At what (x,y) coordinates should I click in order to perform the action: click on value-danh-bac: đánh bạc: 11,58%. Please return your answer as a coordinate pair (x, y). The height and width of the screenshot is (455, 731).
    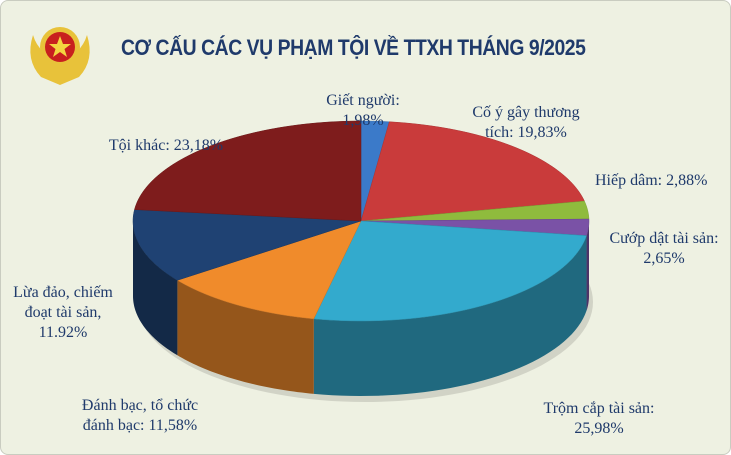
    Looking at the image, I should click on (140, 425).